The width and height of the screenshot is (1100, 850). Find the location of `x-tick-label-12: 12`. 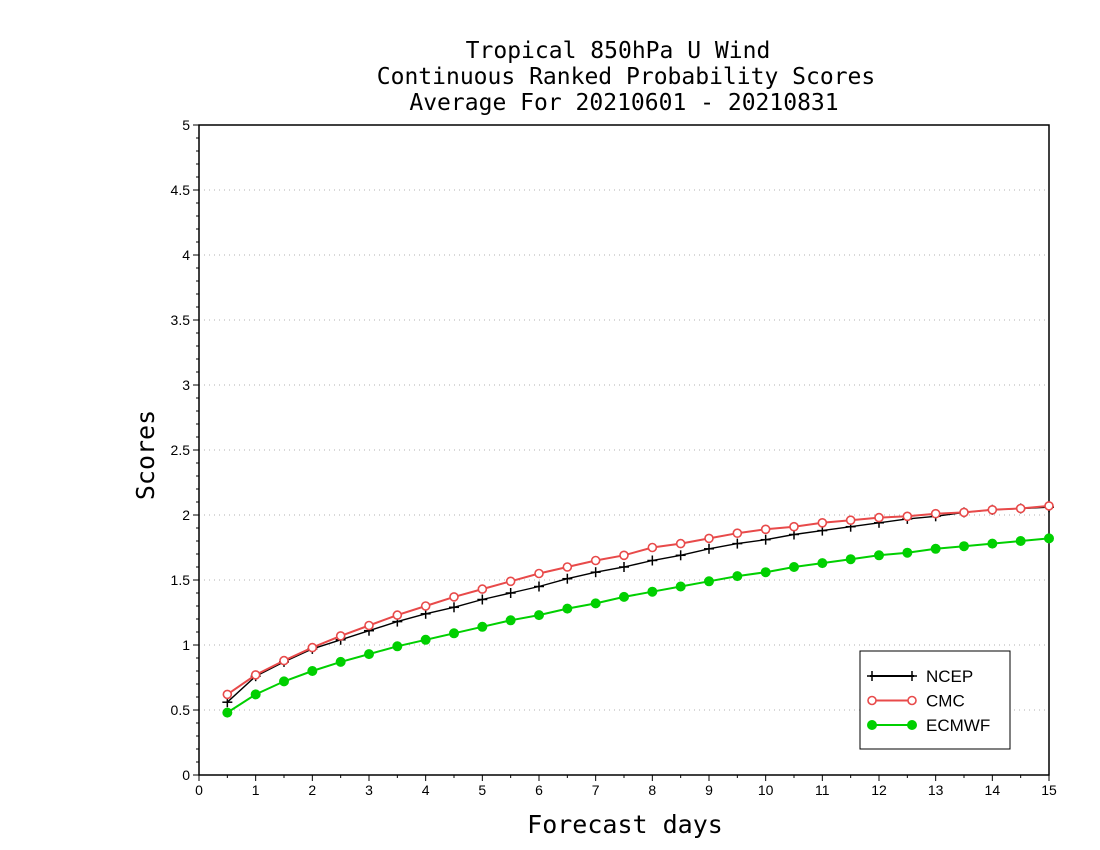

x-tick-label-12: 12 is located at coordinates (879, 790).